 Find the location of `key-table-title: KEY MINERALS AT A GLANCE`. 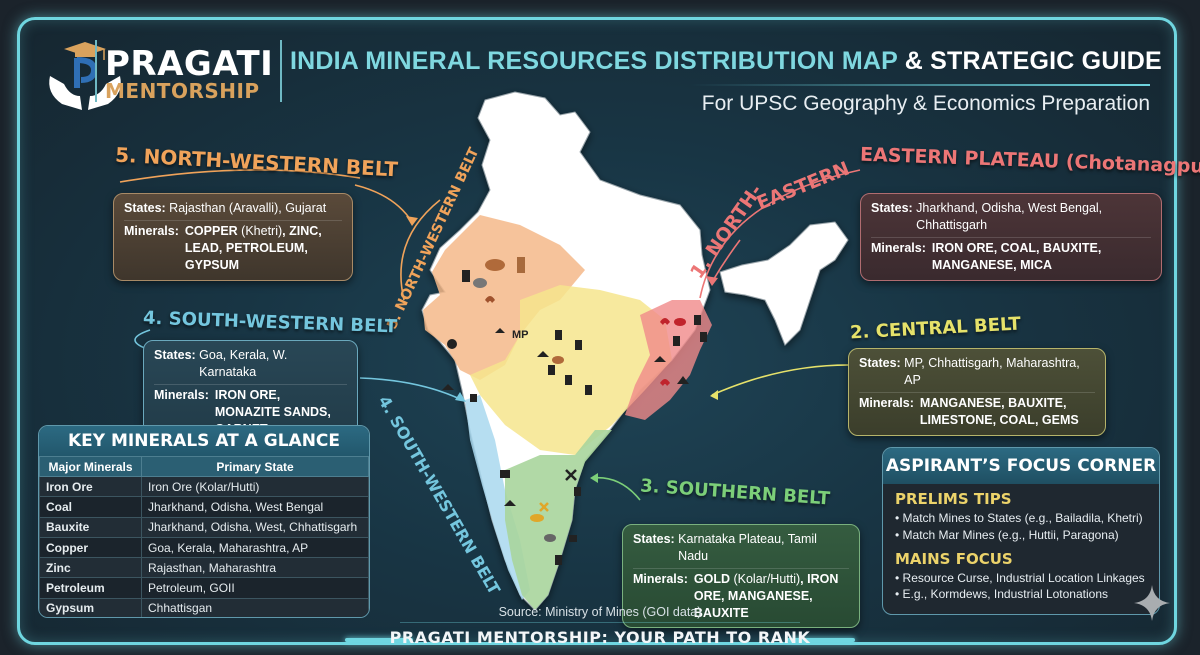

key-table-title: KEY MINERALS AT A GLANCE is located at coordinates (204, 441).